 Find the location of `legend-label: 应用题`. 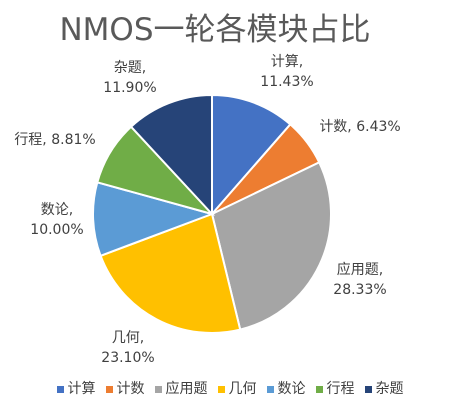

legend-label: 应用题 is located at coordinates (186, 389).